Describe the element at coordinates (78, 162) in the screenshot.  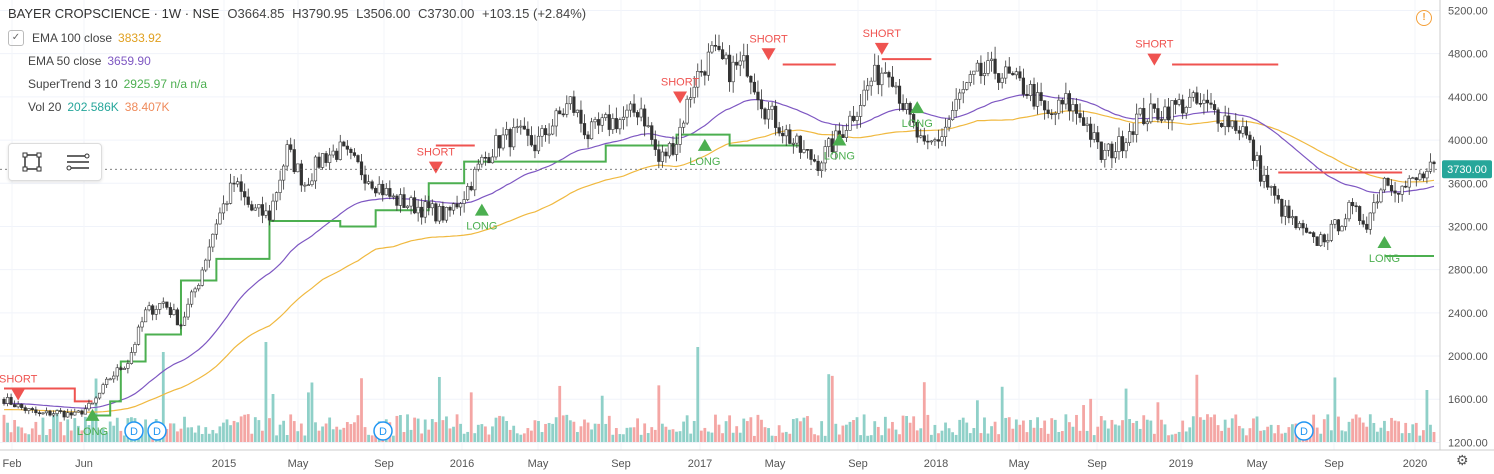
I see `lines-tool-icon` at that location.